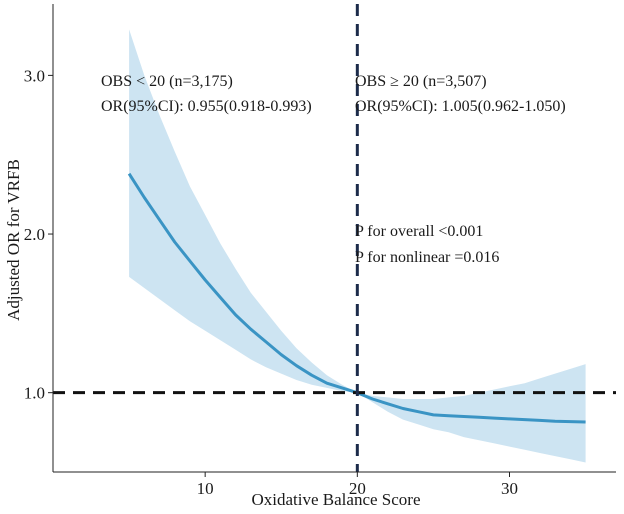 The height and width of the screenshot is (514, 624). Describe the element at coordinates (205, 488) in the screenshot. I see `x-tick-label: 10` at that location.